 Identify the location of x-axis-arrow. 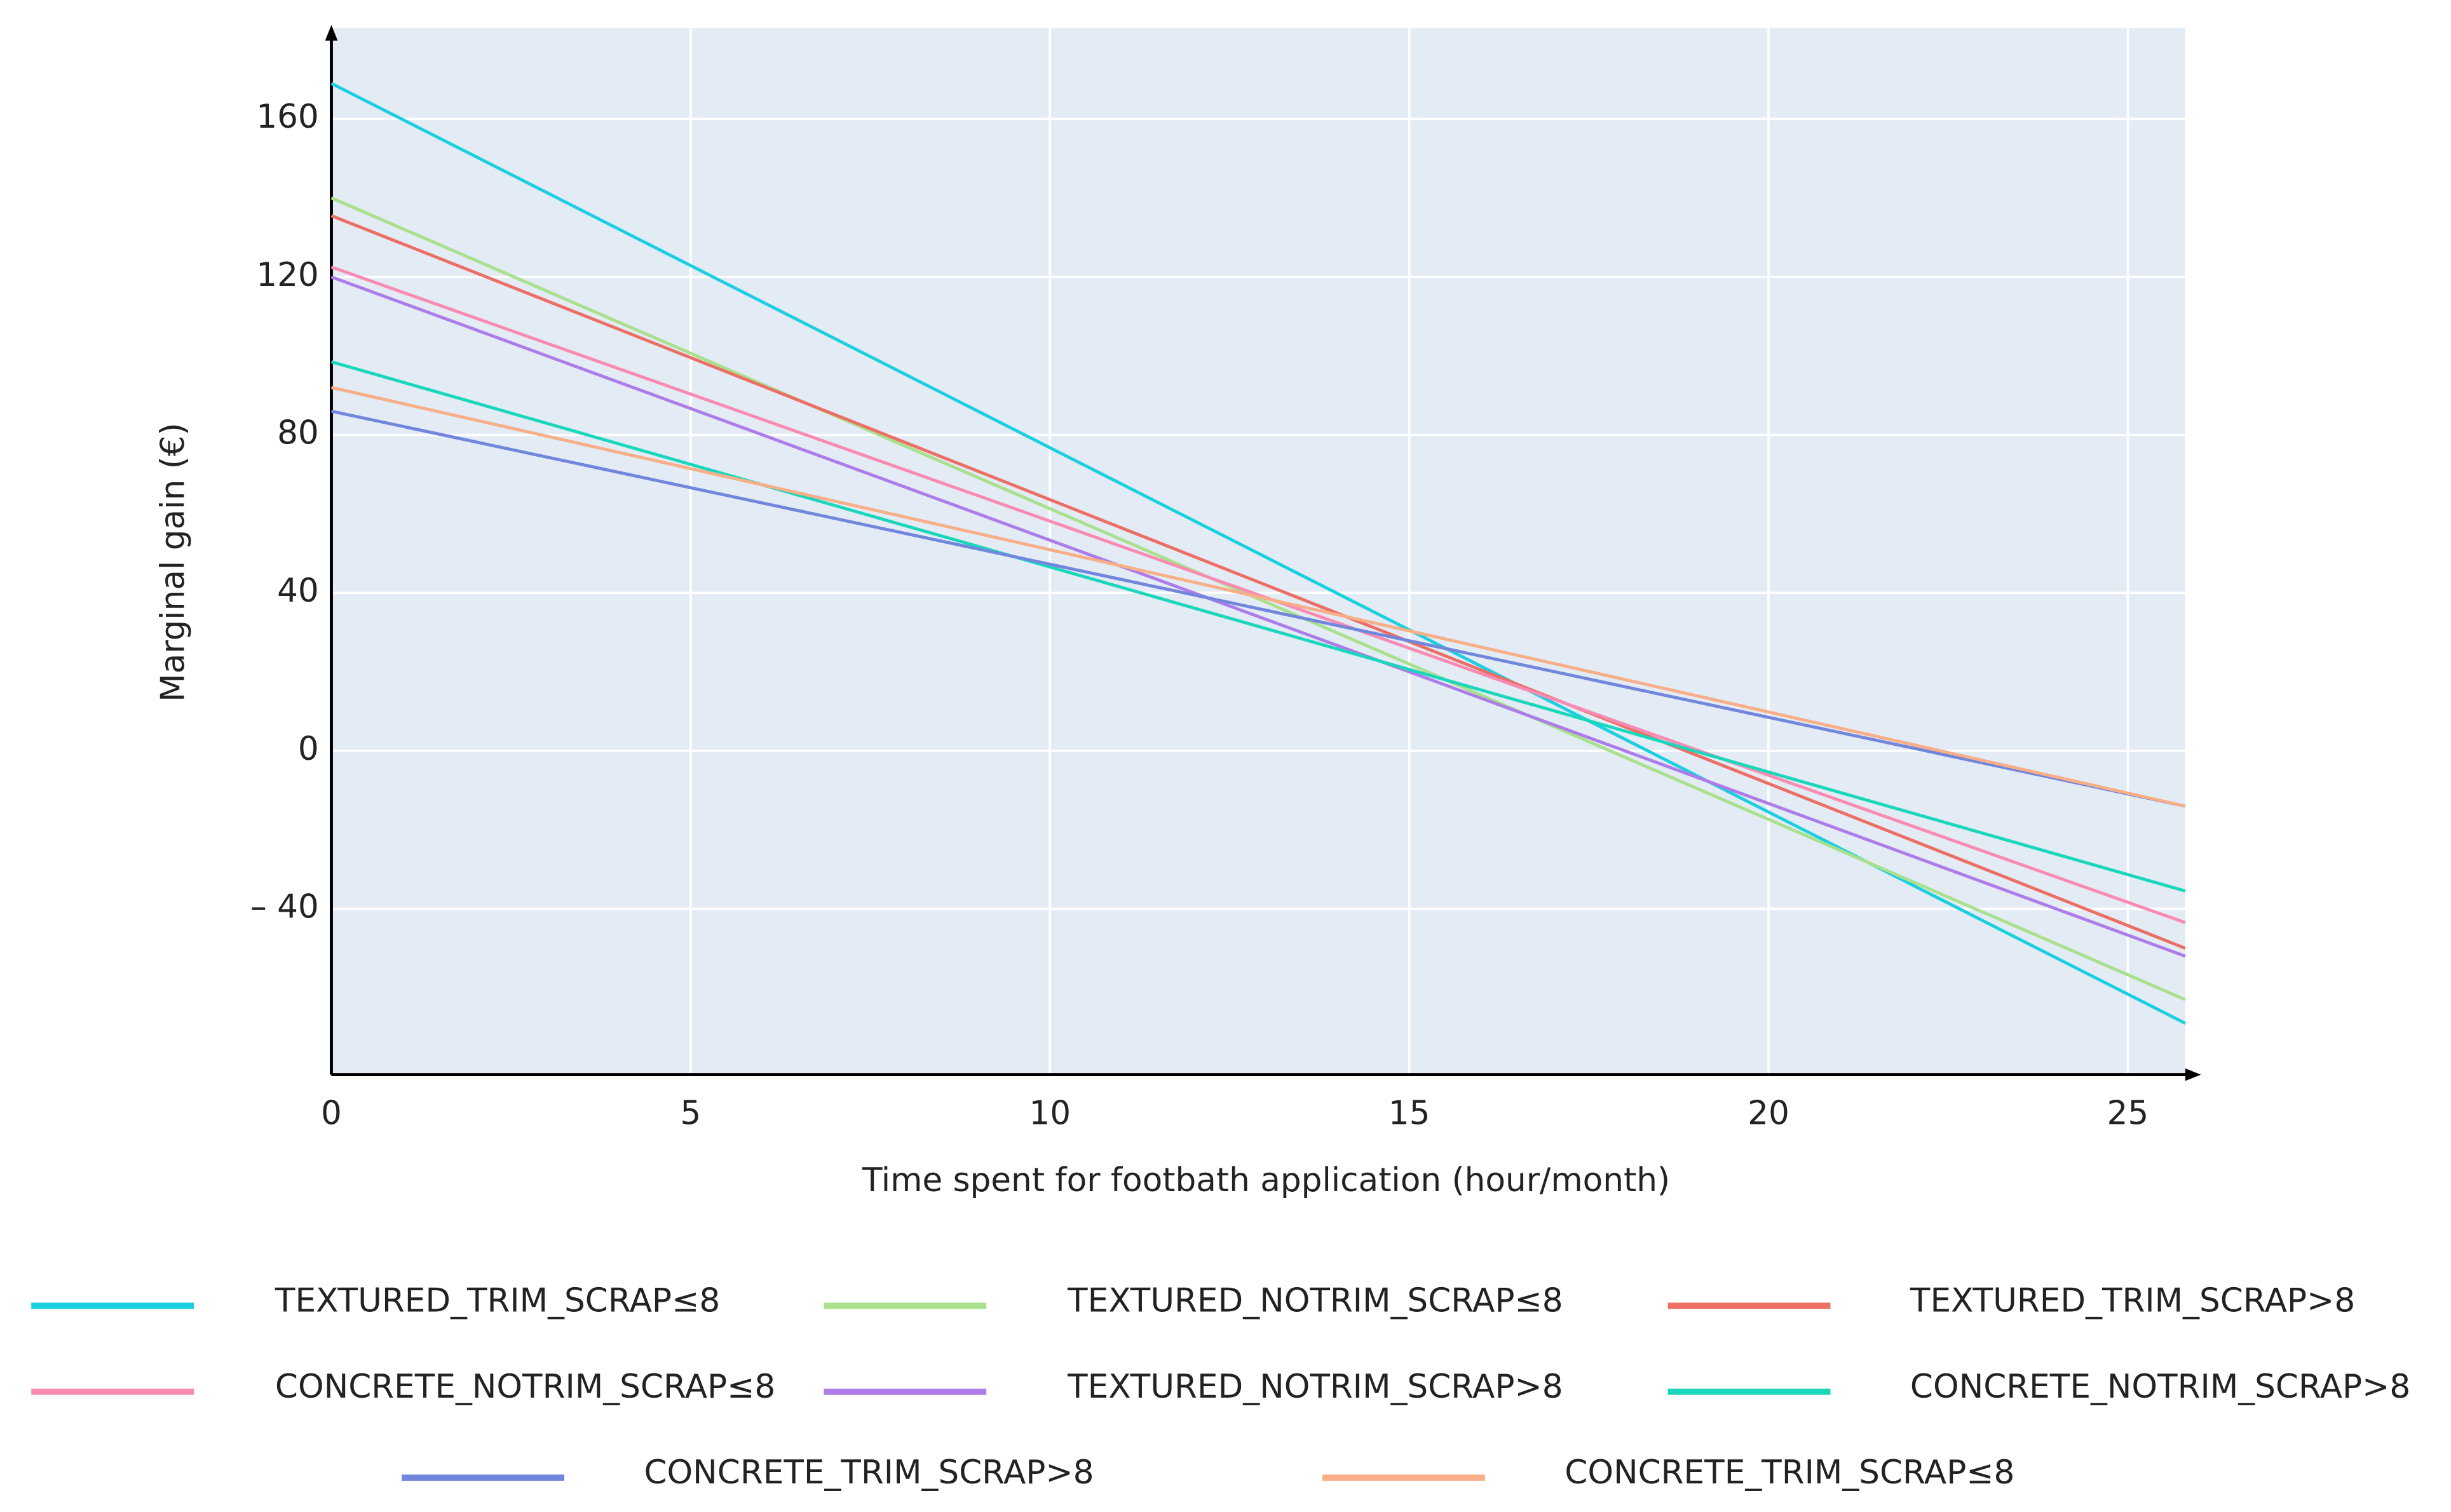
(2193, 1074).